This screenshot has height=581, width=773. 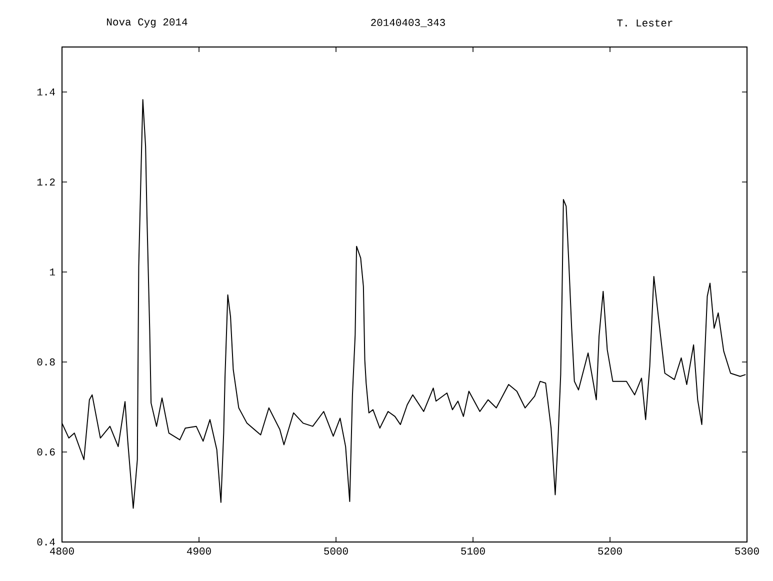 What do you see at coordinates (46, 542) in the screenshot?
I see `y-tick-label: 0.4` at bounding box center [46, 542].